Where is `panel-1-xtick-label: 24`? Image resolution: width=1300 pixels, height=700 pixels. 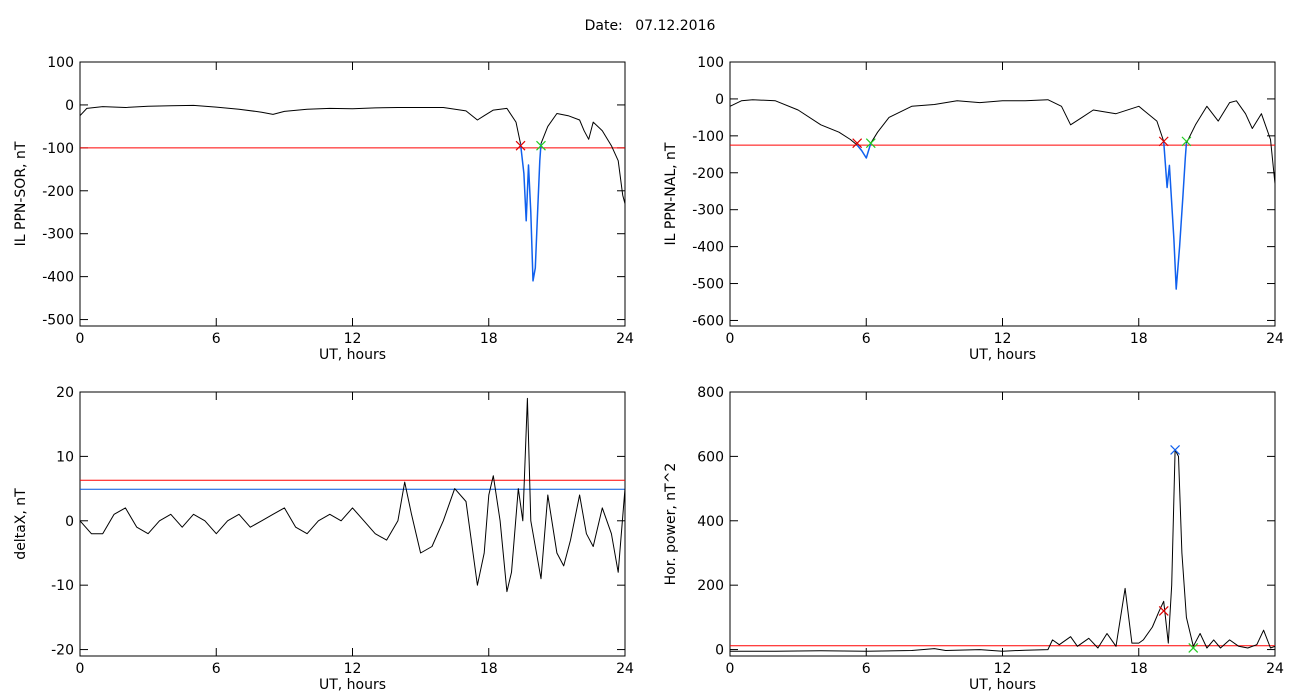 panel-1-xtick-label: 24 is located at coordinates (625, 339).